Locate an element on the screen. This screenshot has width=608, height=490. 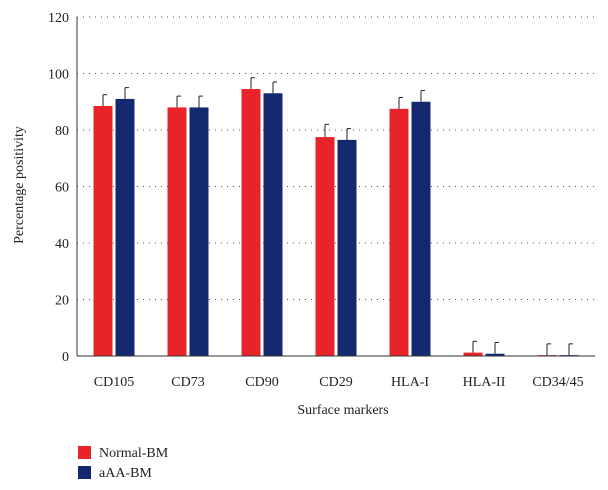
y-tick-label: 120 is located at coordinates (58, 18).